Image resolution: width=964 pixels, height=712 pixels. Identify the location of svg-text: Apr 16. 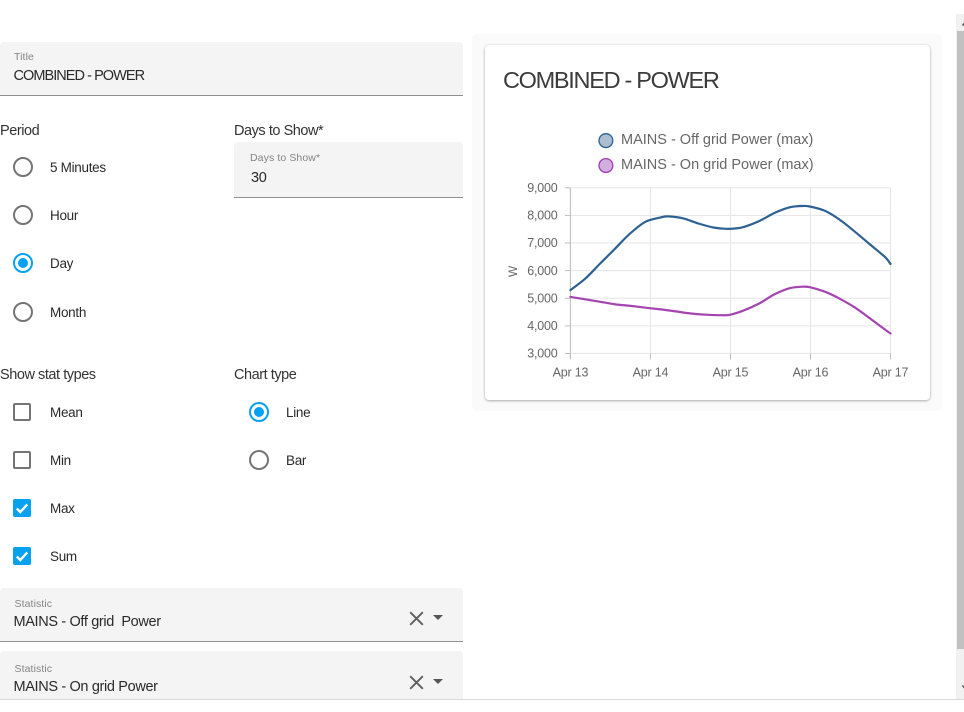
(811, 372).